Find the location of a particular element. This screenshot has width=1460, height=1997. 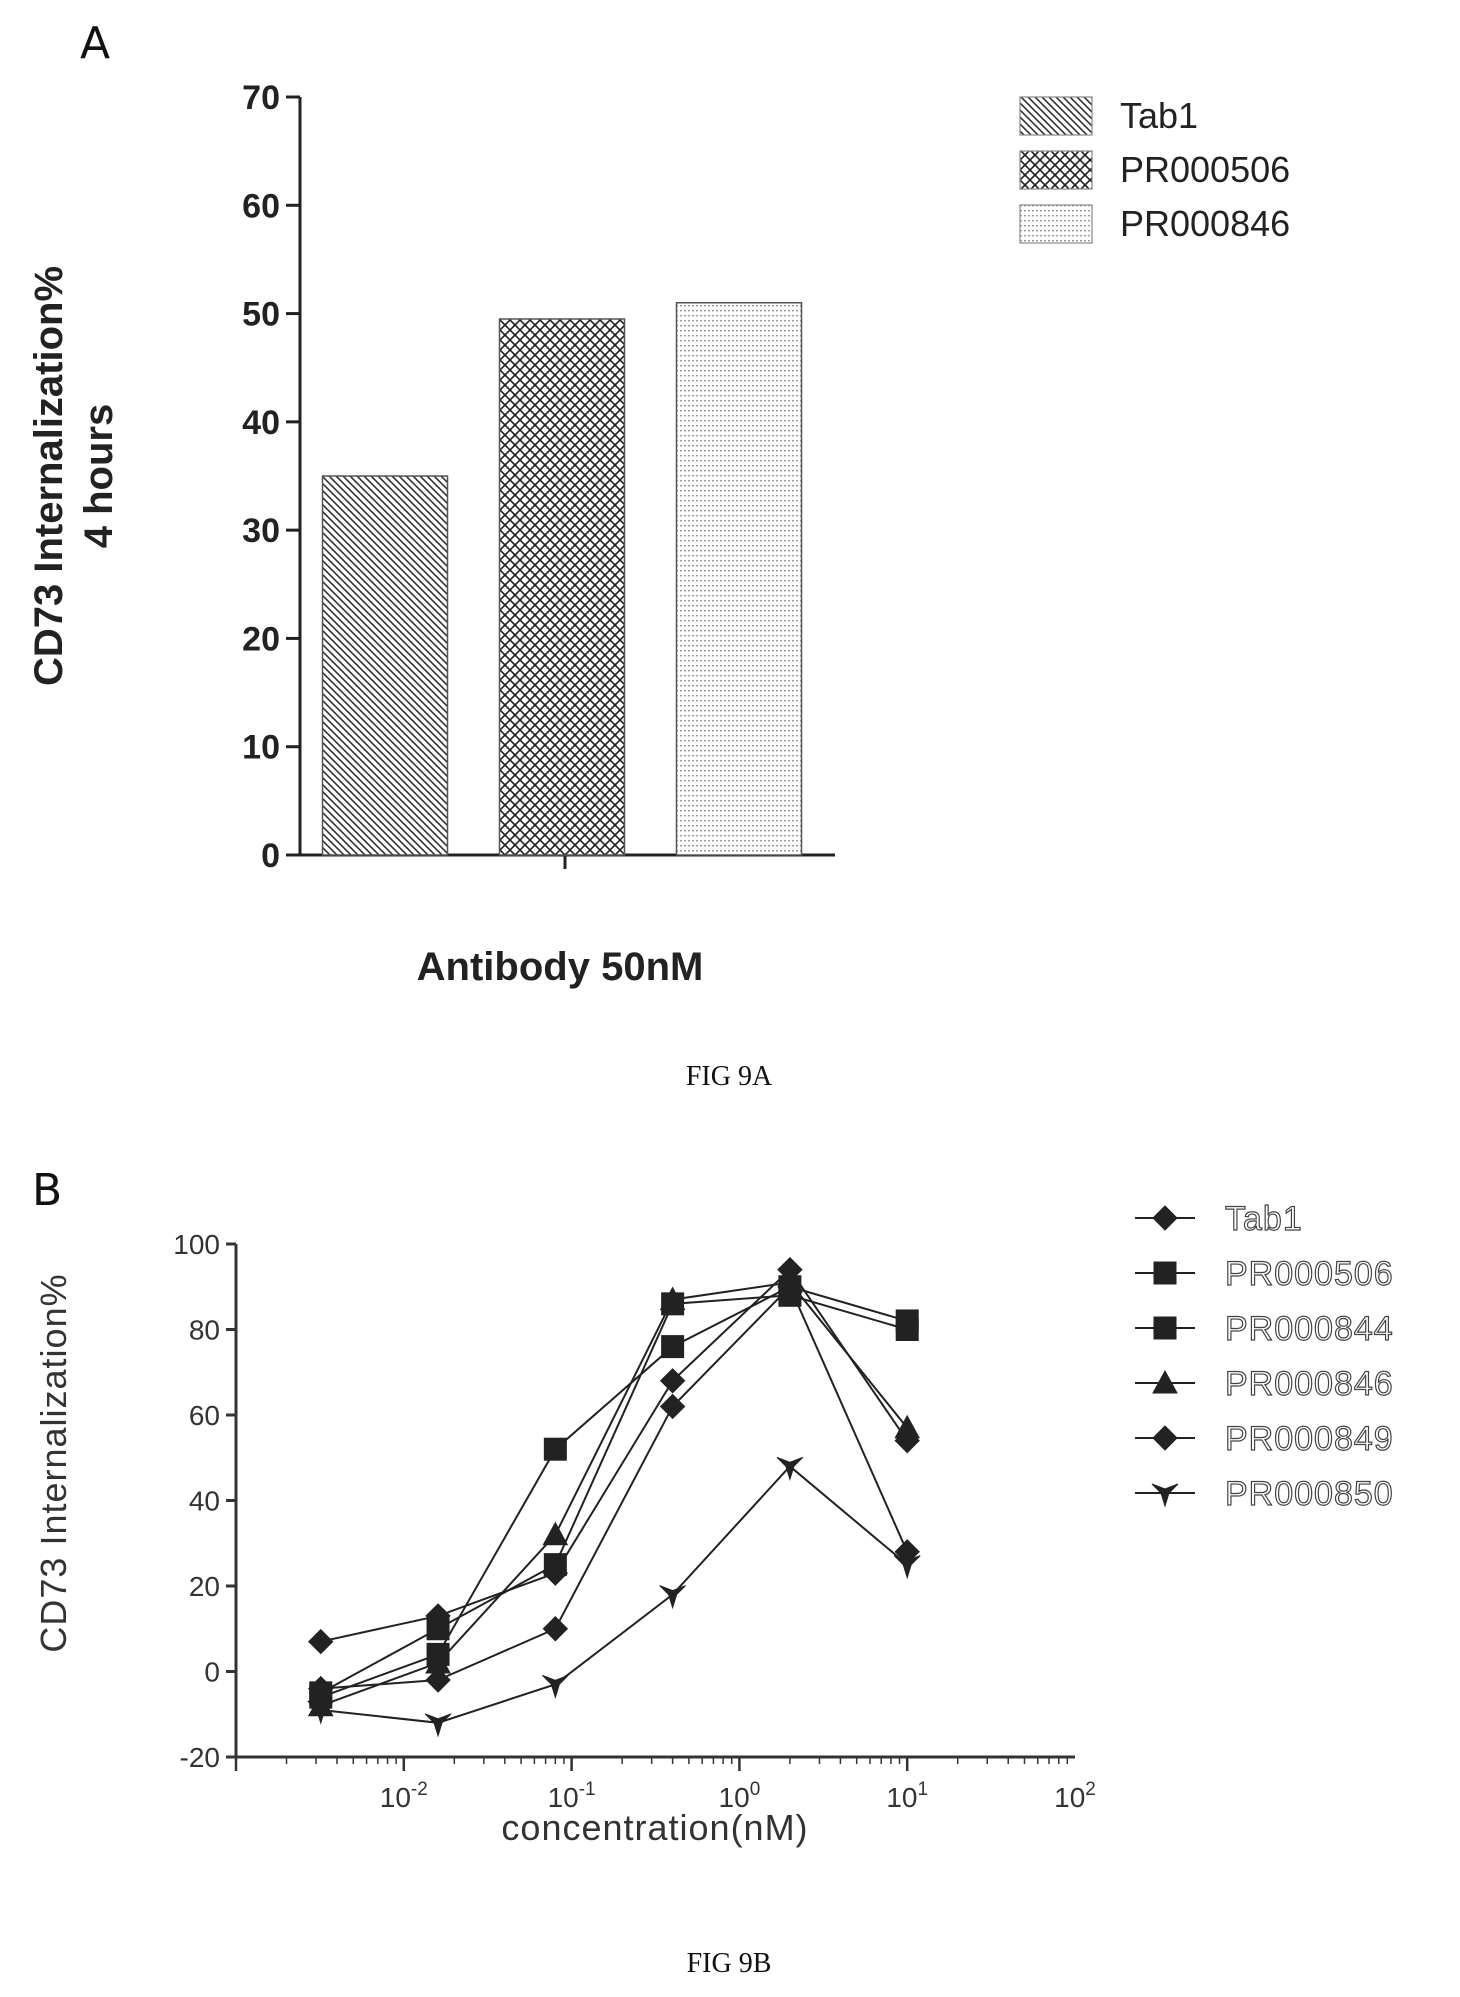

panel-b-series-pr000850 is located at coordinates (614, 1597).